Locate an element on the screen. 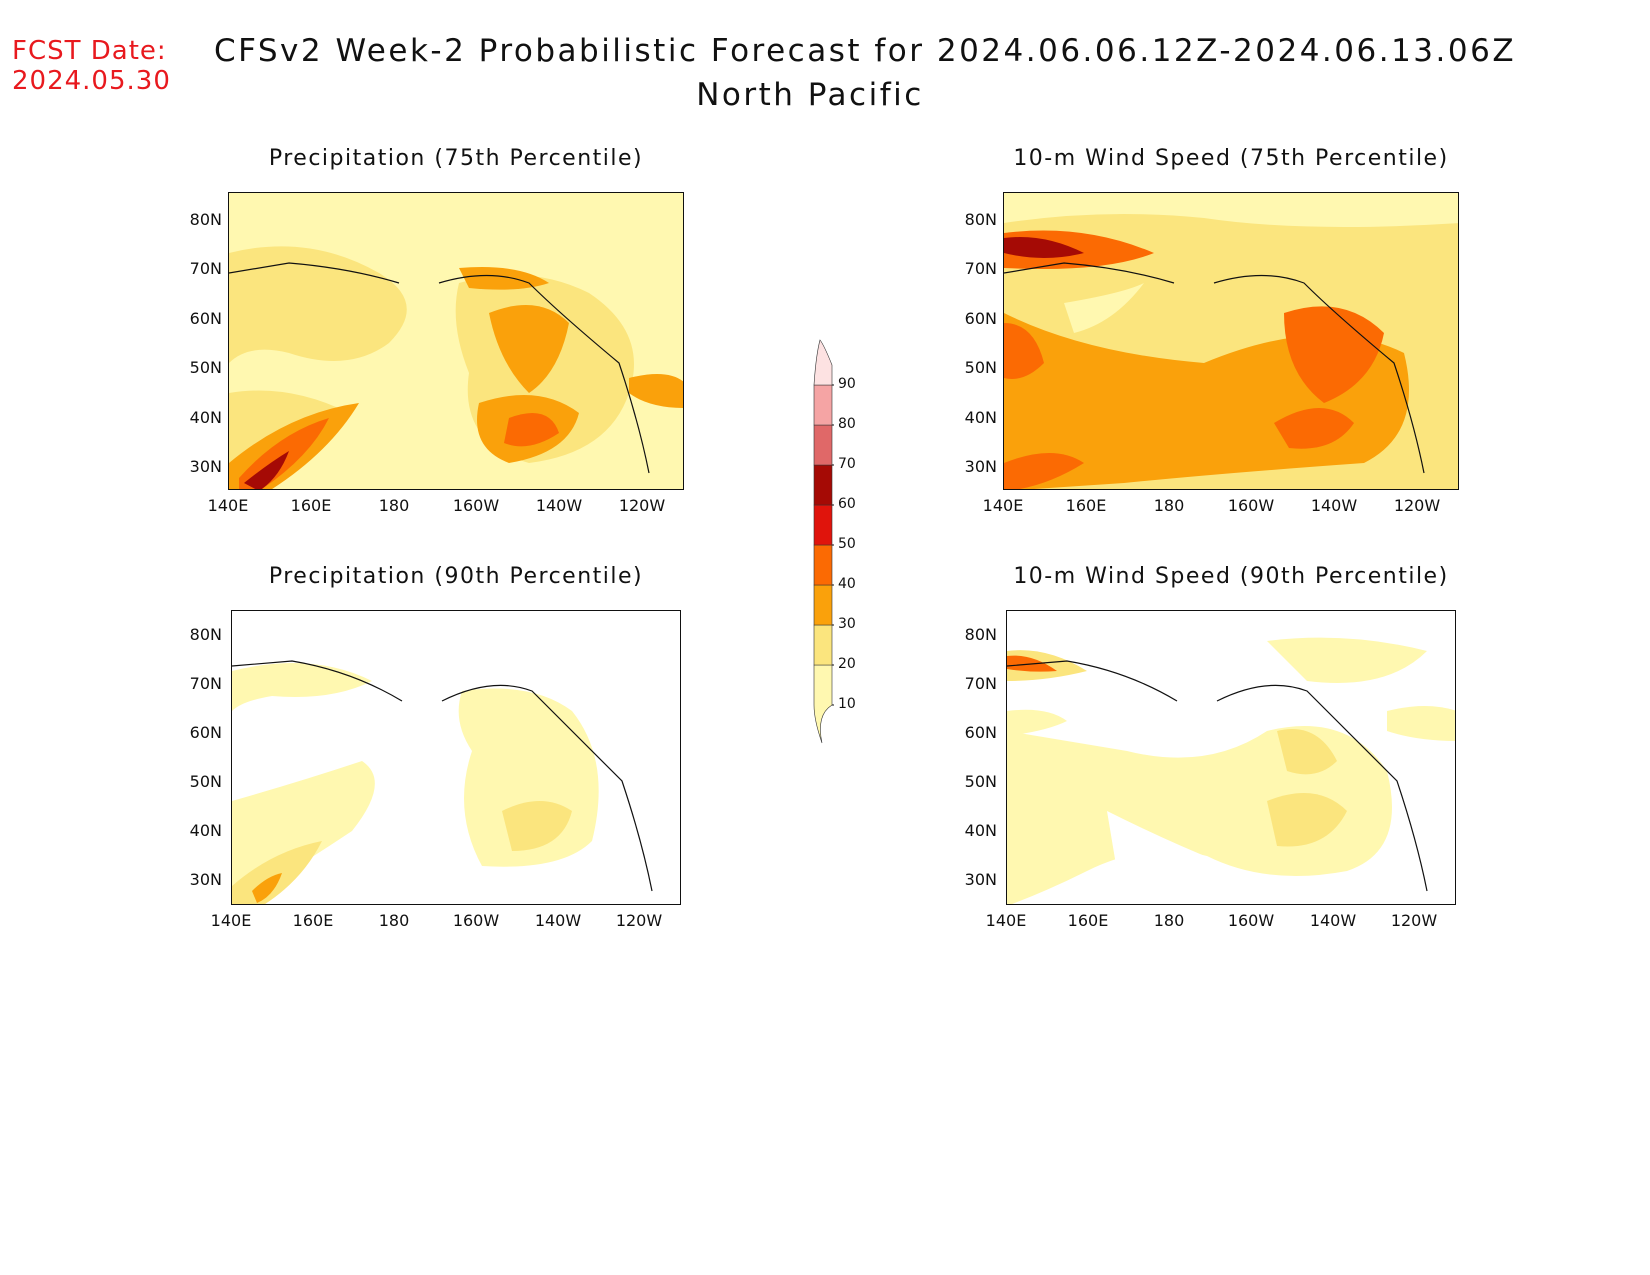 Image resolution: width=1650 pixels, height=1275 pixels. colorbar-label: 30 is located at coordinates (847, 624).